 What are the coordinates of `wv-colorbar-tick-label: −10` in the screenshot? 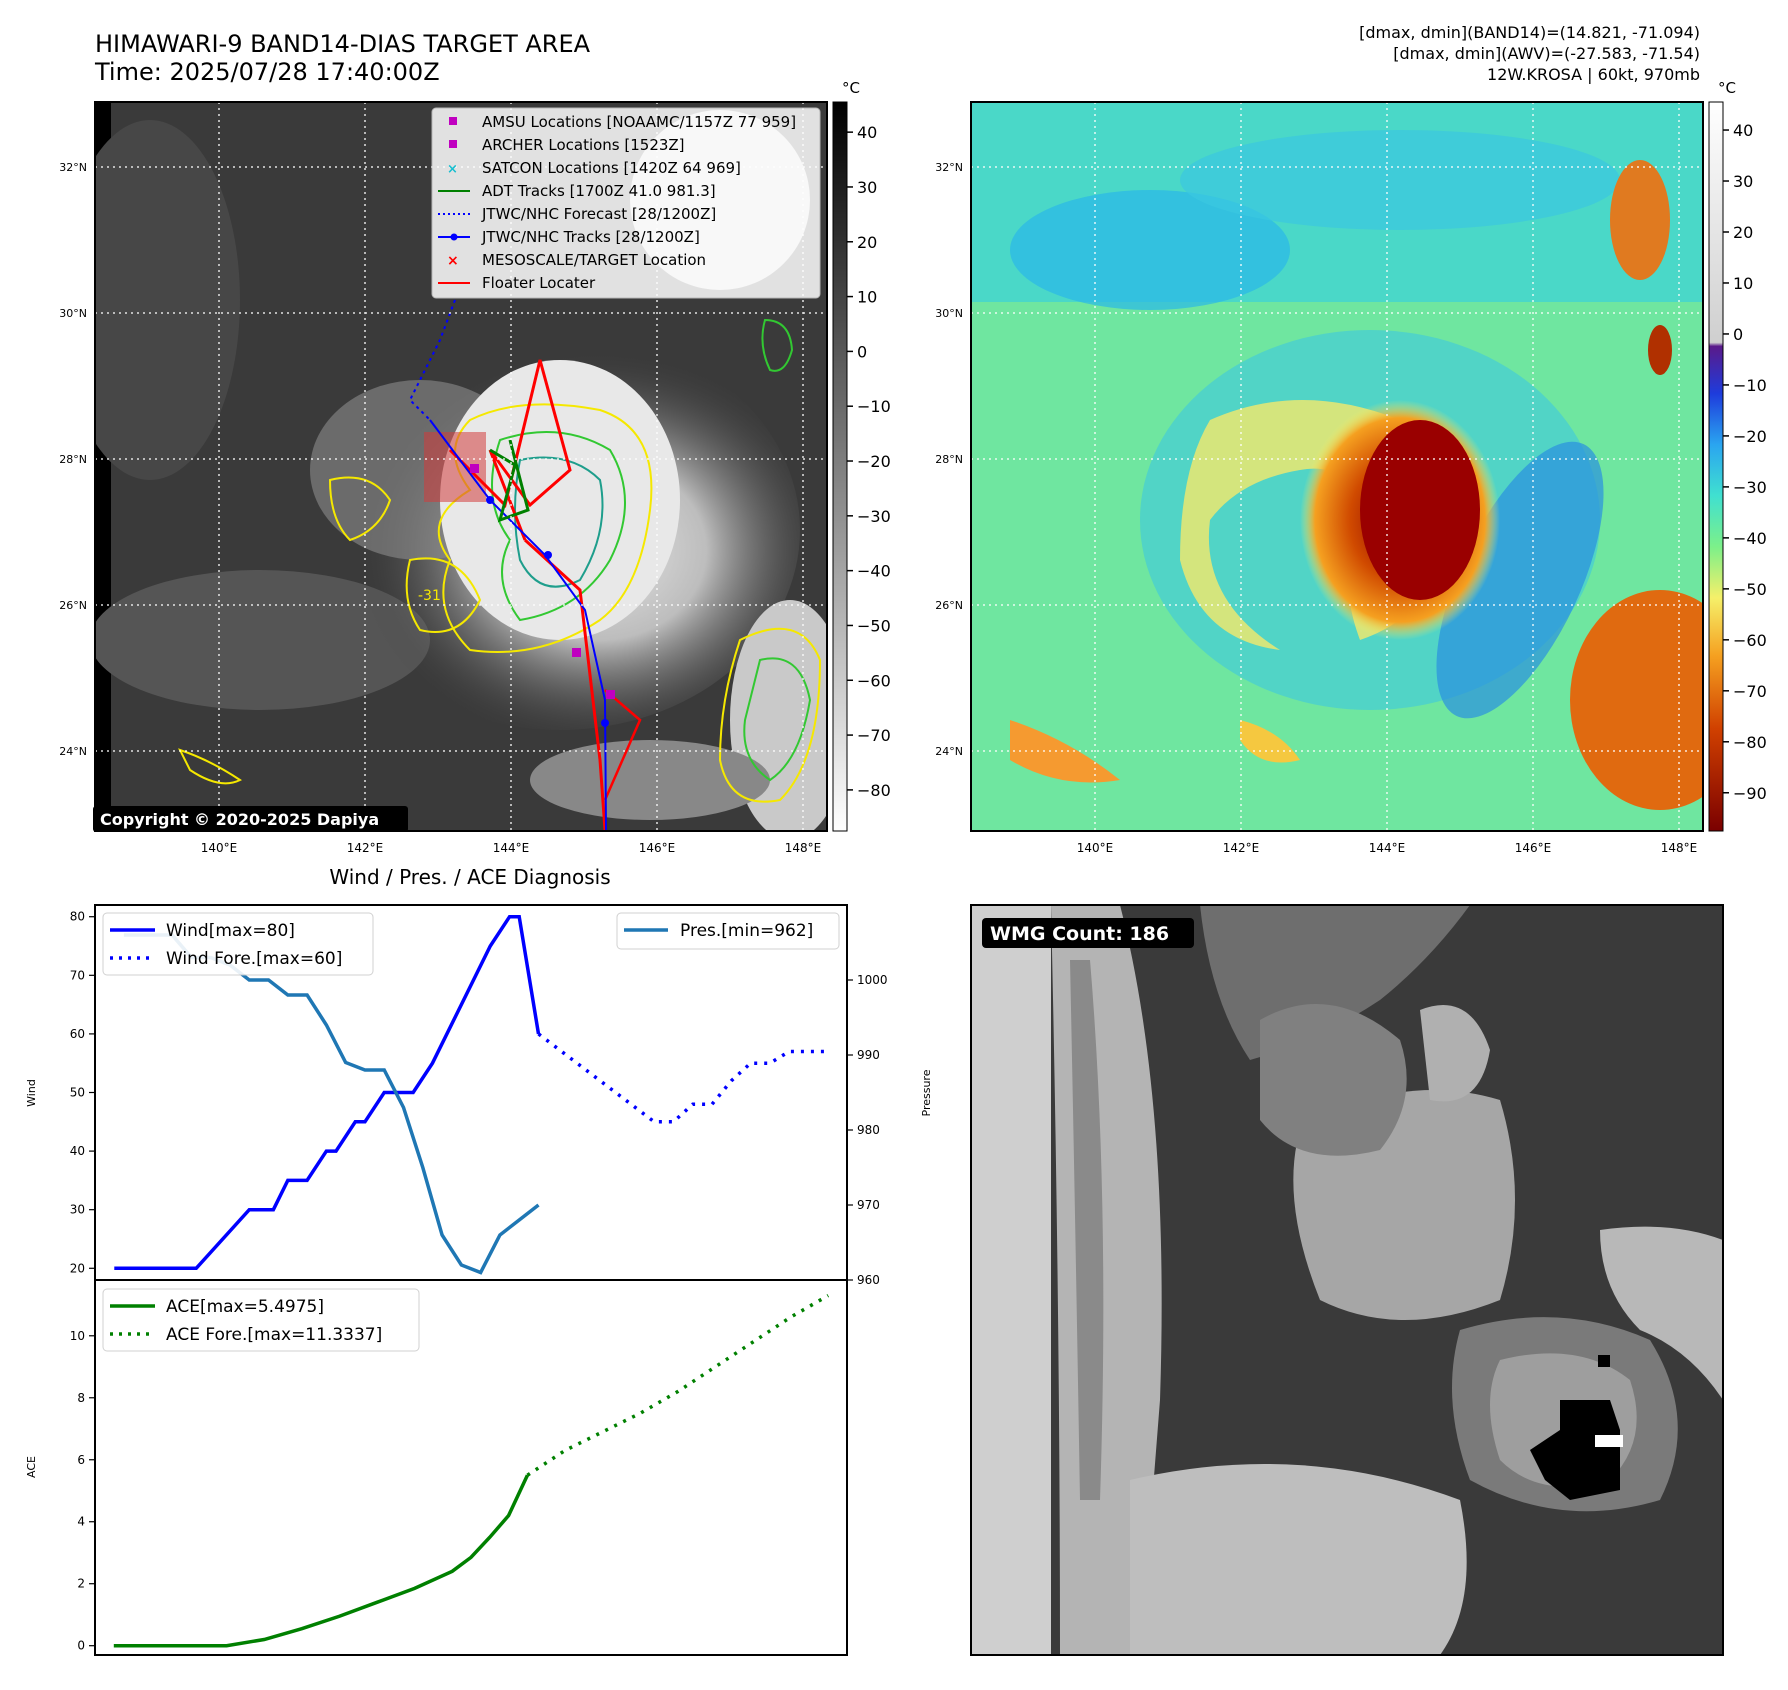 It's located at (1750, 385).